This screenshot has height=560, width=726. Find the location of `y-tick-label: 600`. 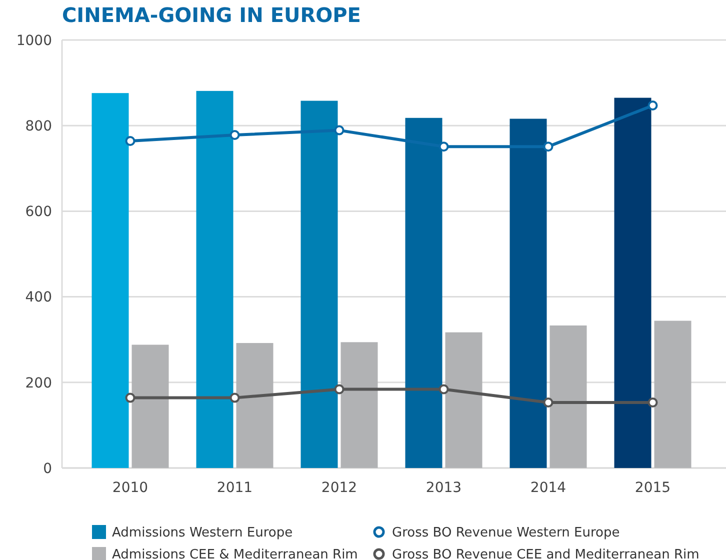

y-tick-label: 600 is located at coordinates (38, 212).